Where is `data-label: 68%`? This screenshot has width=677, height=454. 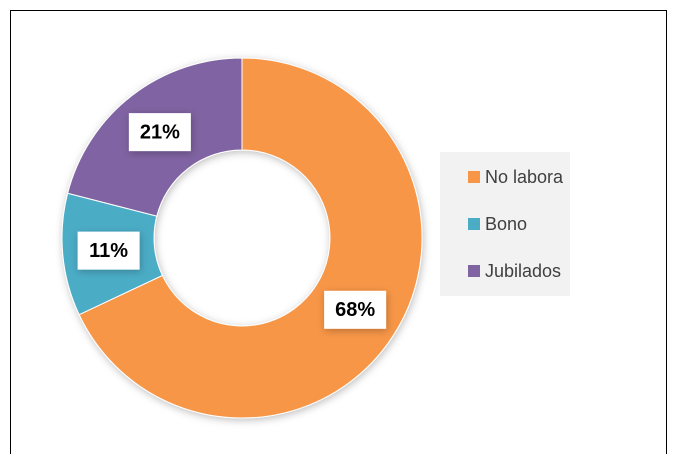 data-label: 68% is located at coordinates (355, 310).